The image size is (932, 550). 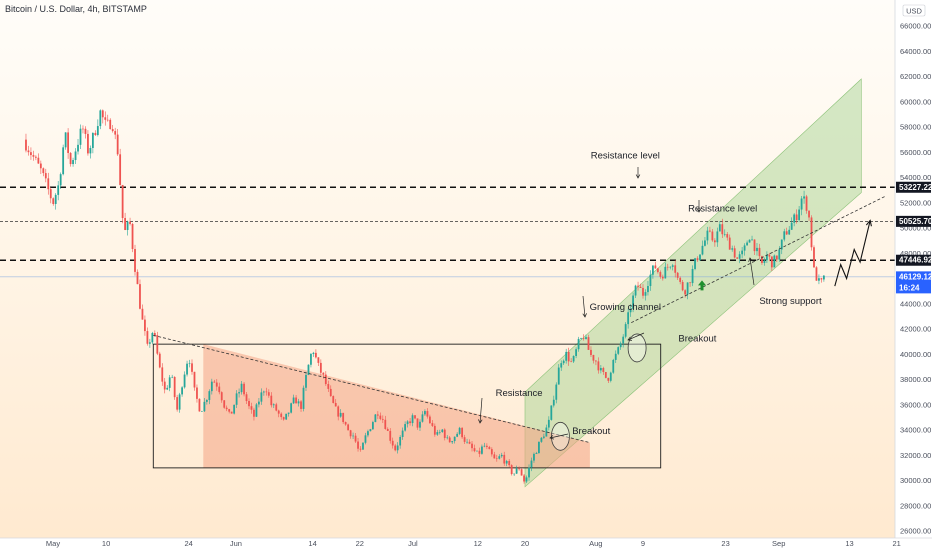 I want to click on x-tick-label-12: Sep, so click(x=778, y=543).